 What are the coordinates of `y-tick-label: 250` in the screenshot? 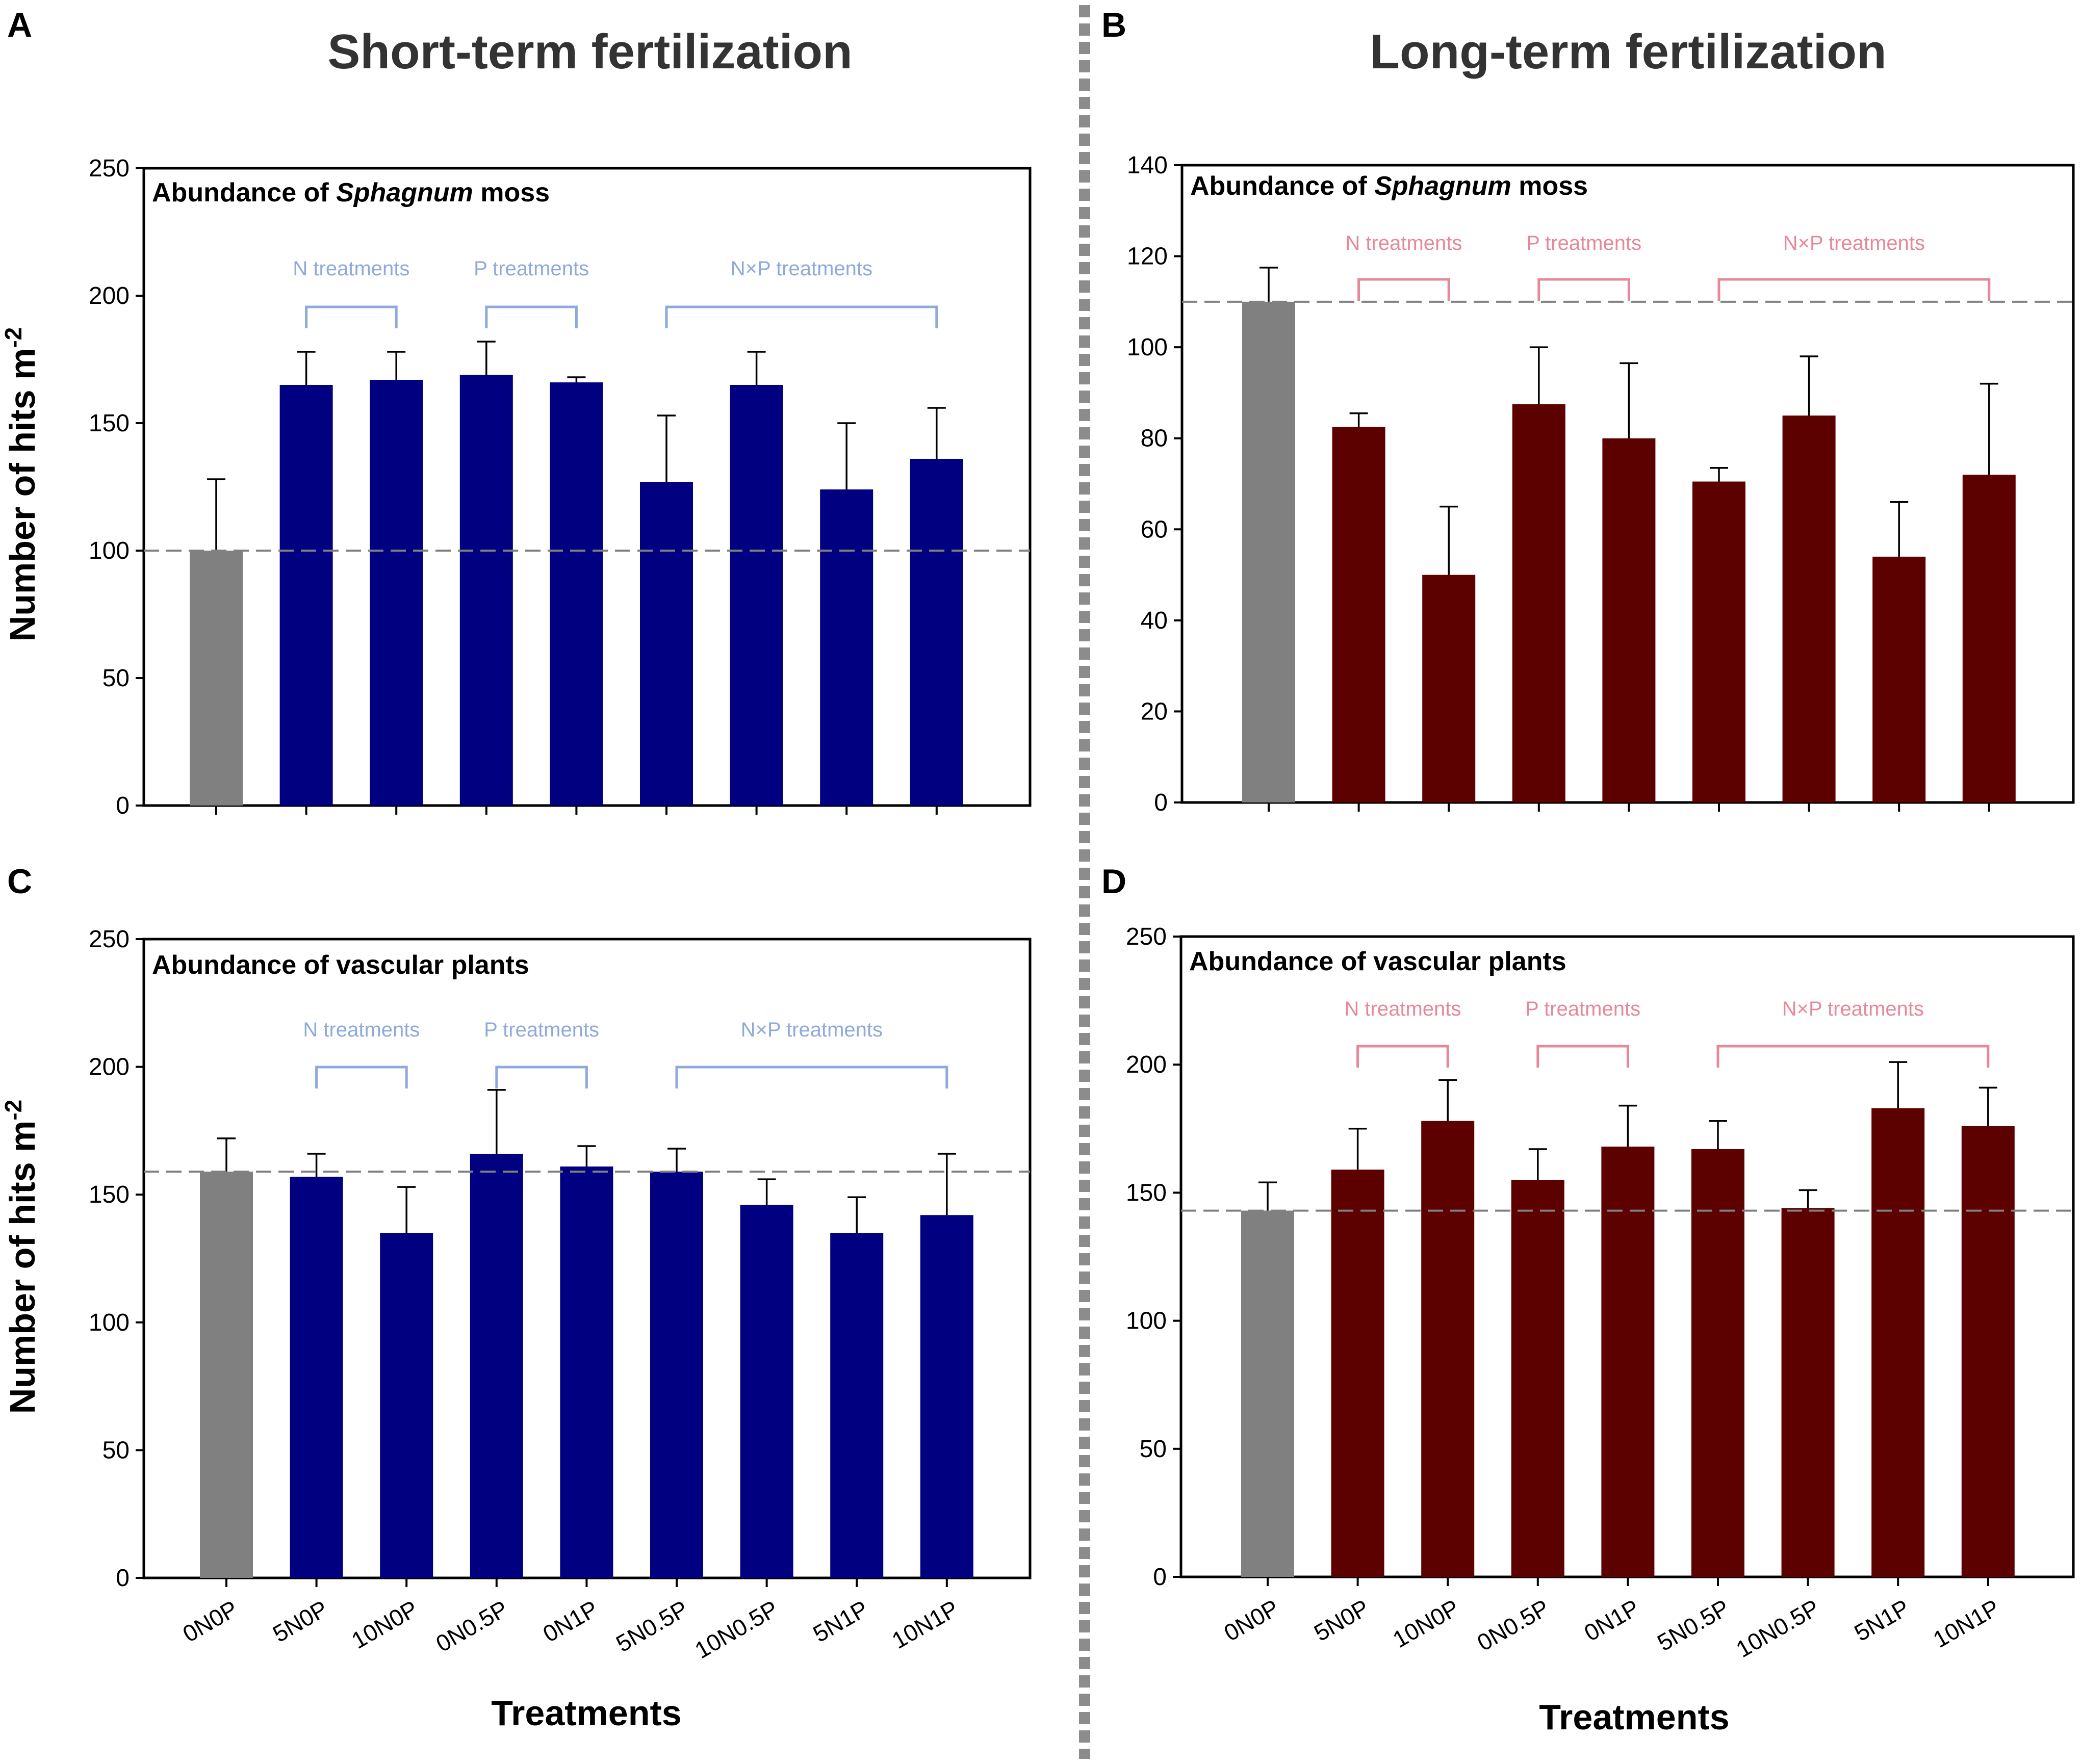 It's located at (110, 168).